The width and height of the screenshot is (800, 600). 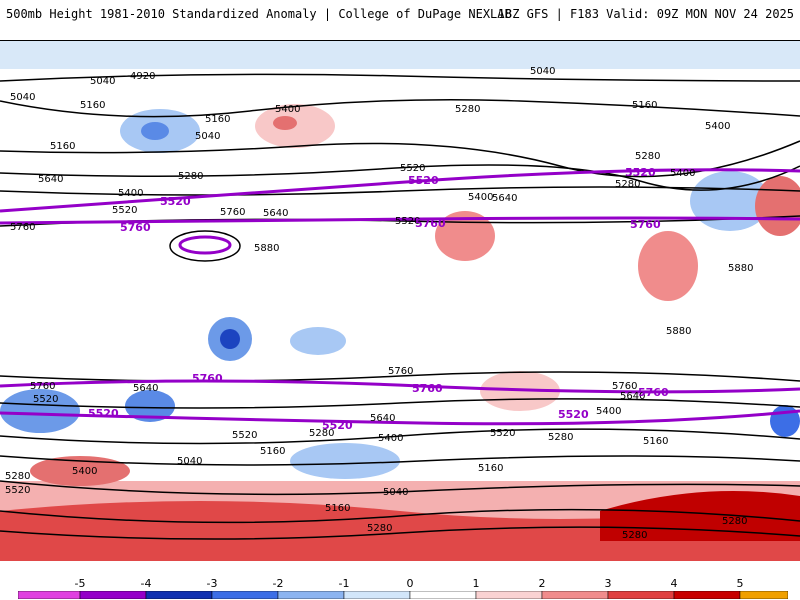 I want to click on colorbar-tick-label: -2, so click(x=278, y=583).